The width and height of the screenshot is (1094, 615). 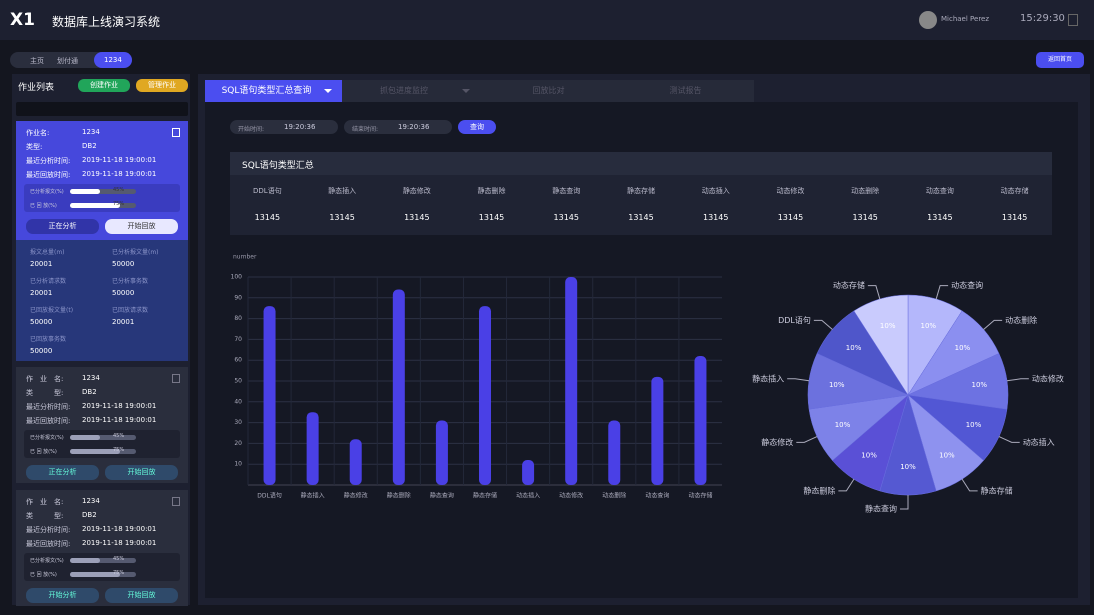 I want to click on stat-label: 已回放报文量(t), so click(x=52, y=310).